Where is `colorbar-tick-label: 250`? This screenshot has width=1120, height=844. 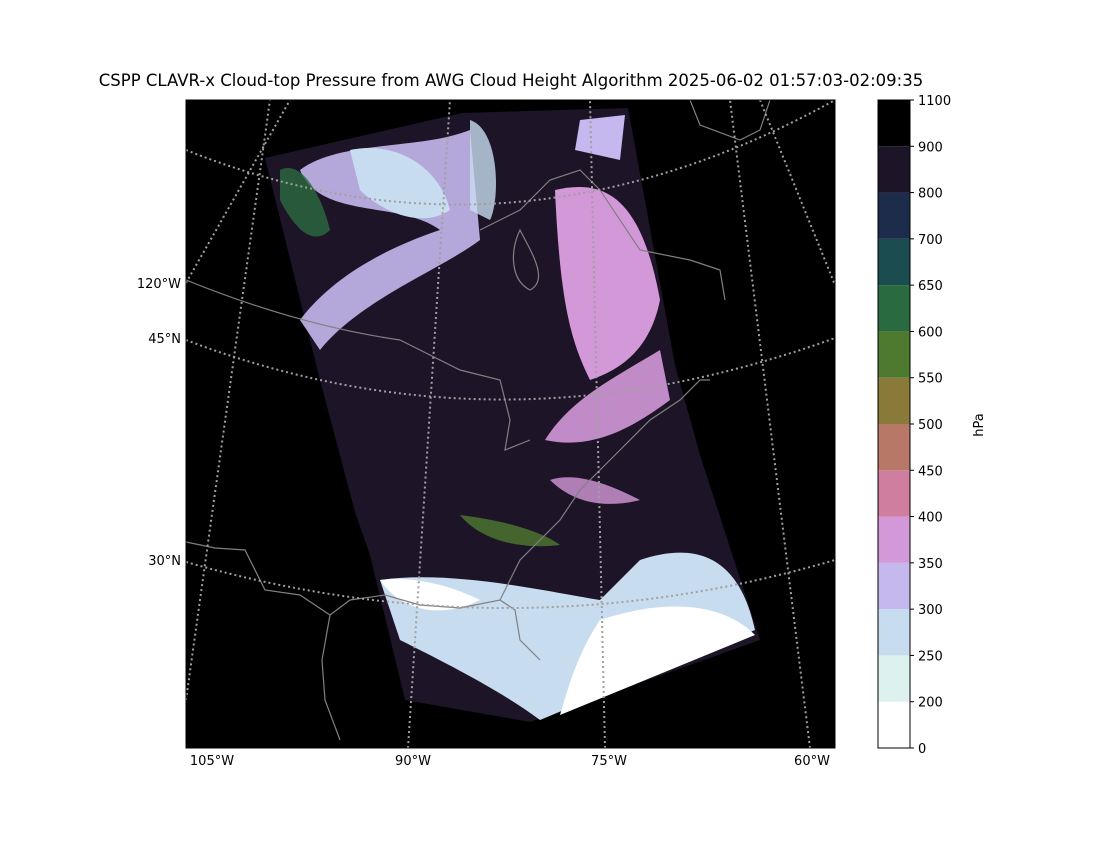 colorbar-tick-label: 250 is located at coordinates (930, 656).